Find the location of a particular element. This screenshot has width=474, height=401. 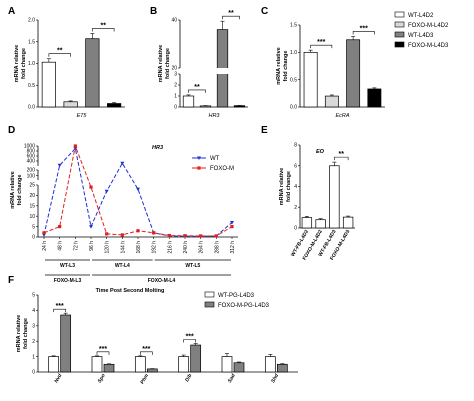

x-tick-label: Sad is located at coordinates (232, 378).